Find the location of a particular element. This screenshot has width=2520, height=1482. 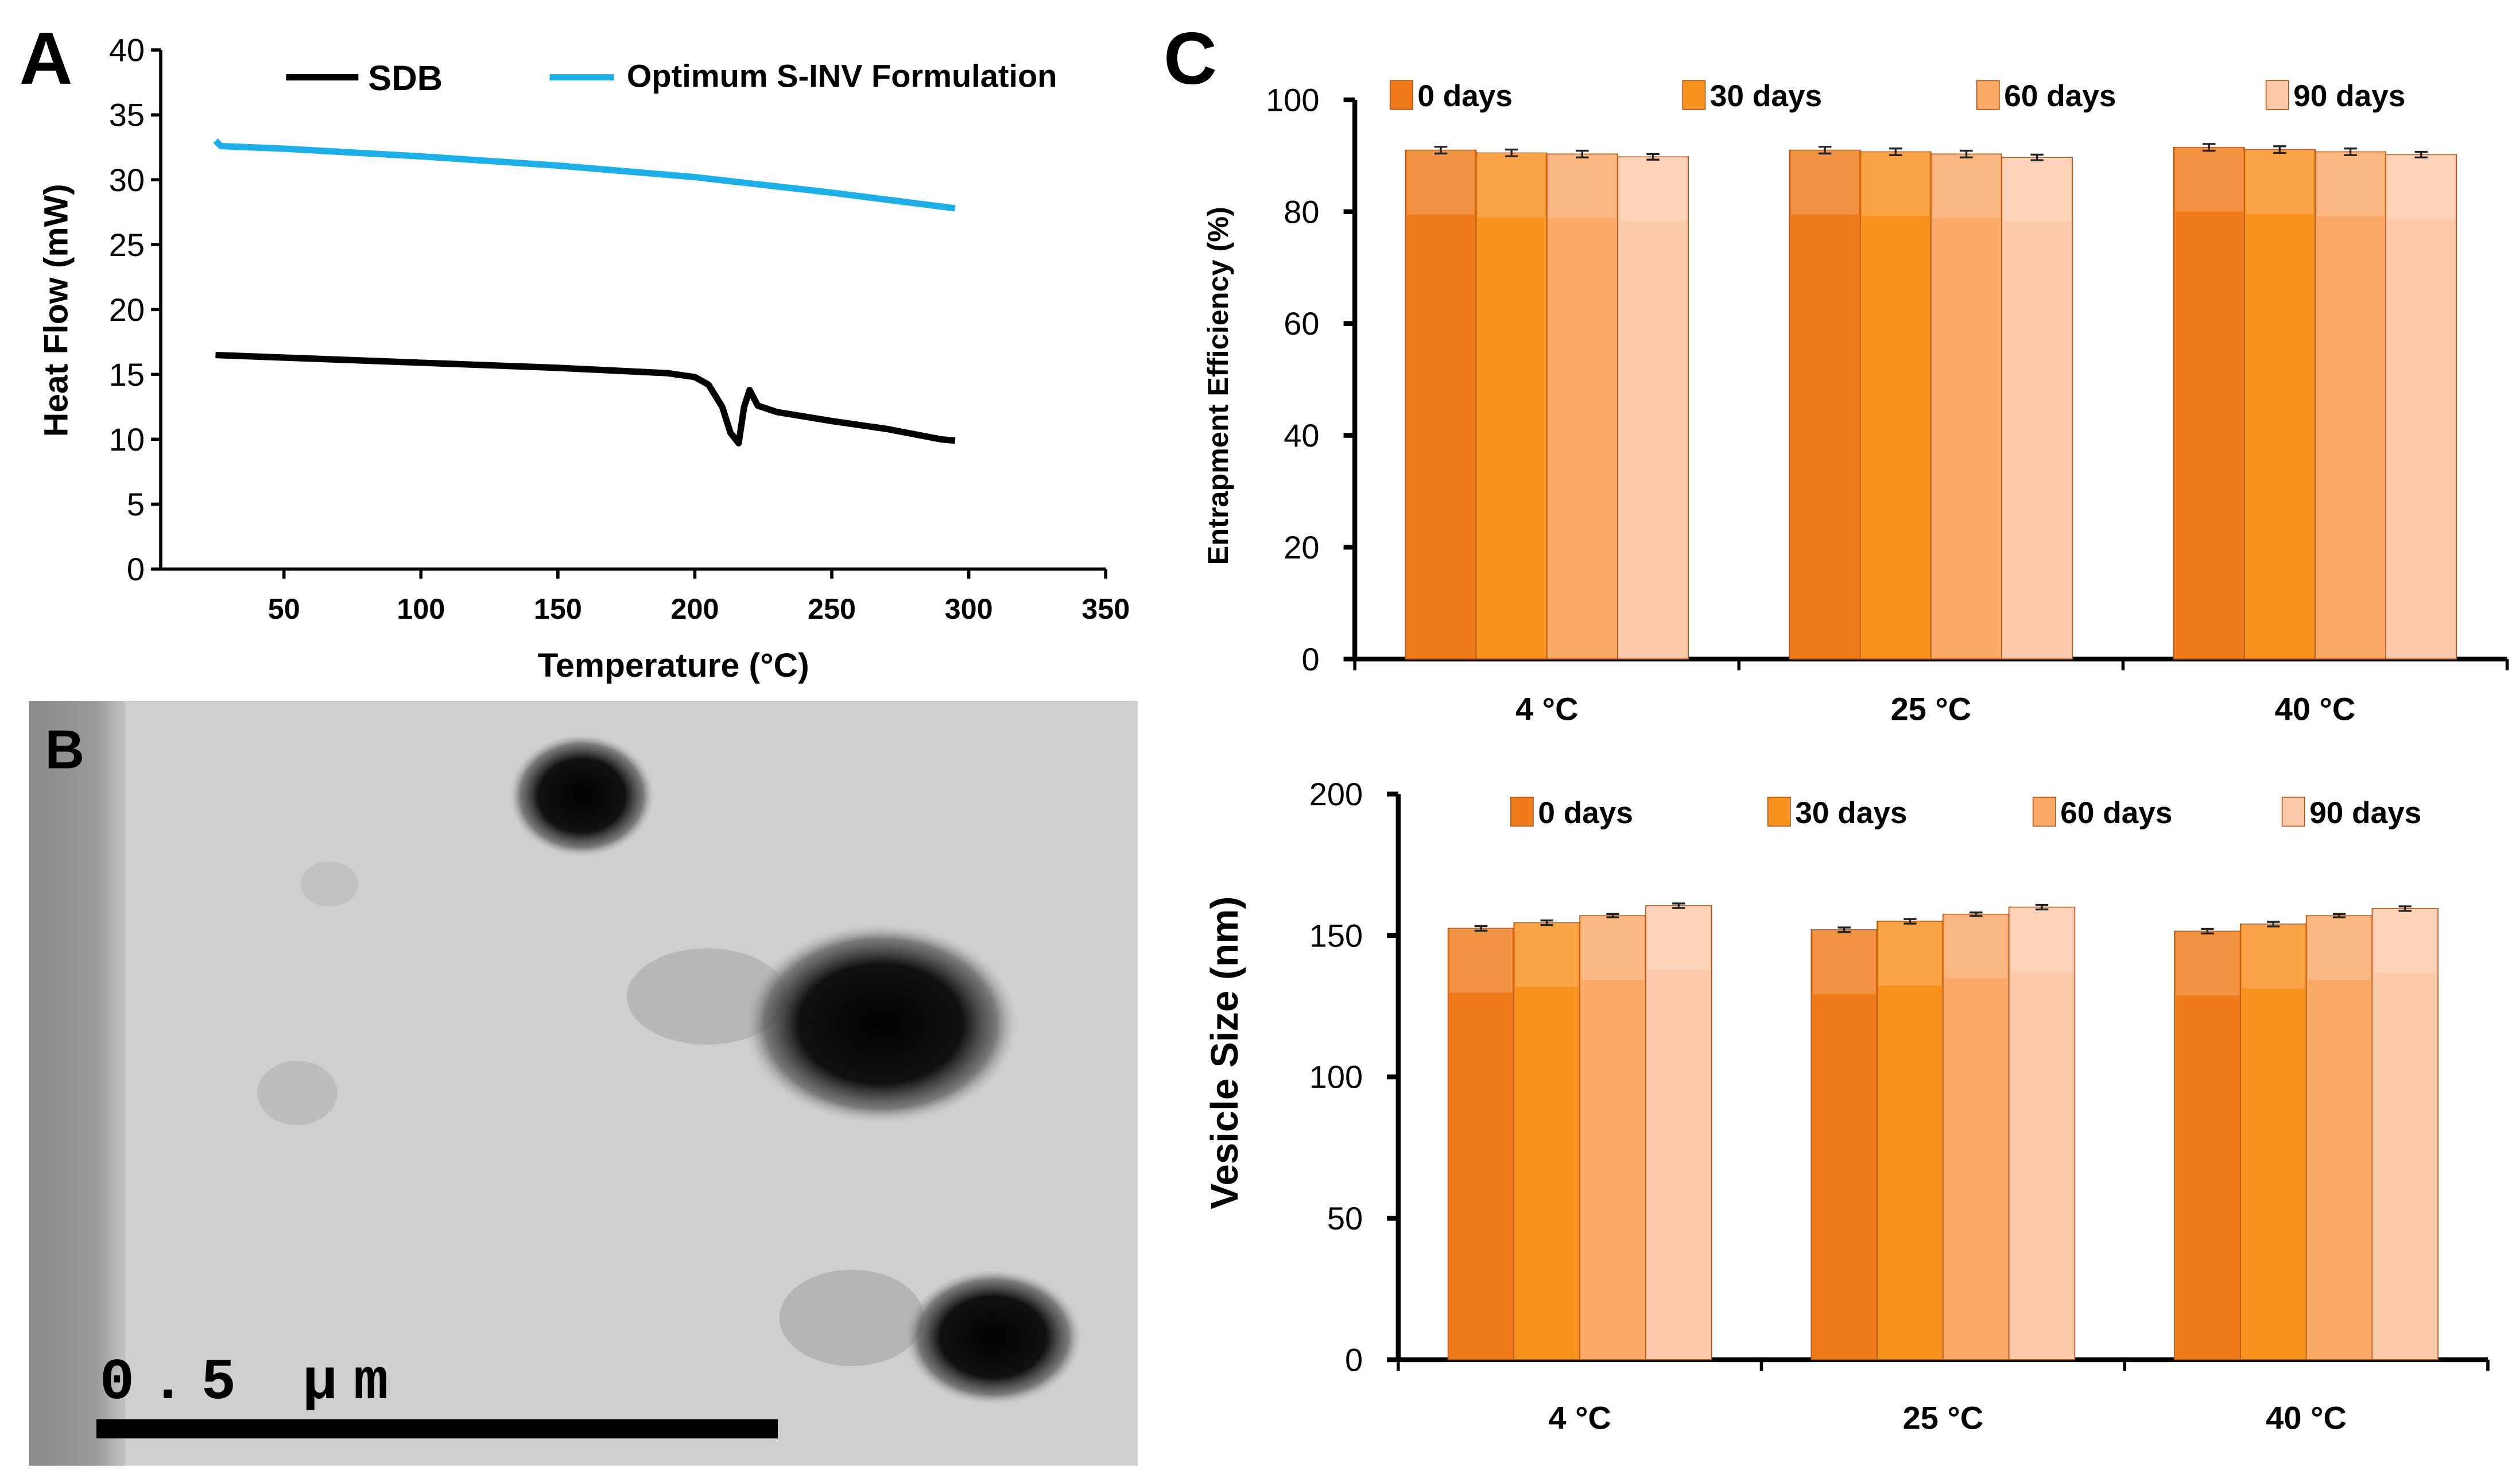

x-tick-label: 350 is located at coordinates (1105, 608).